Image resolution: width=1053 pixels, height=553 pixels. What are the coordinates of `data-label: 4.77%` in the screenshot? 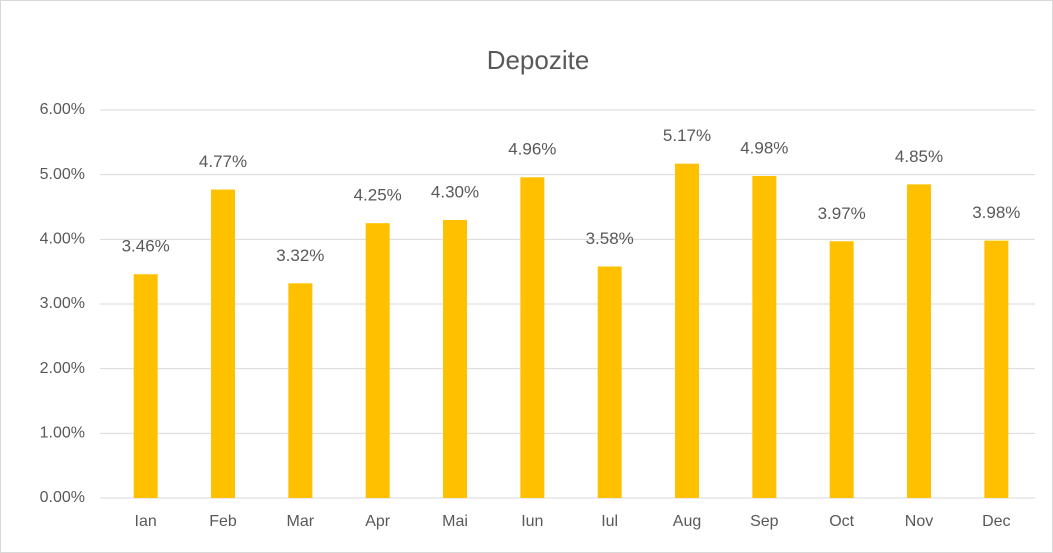 It's located at (223, 161).